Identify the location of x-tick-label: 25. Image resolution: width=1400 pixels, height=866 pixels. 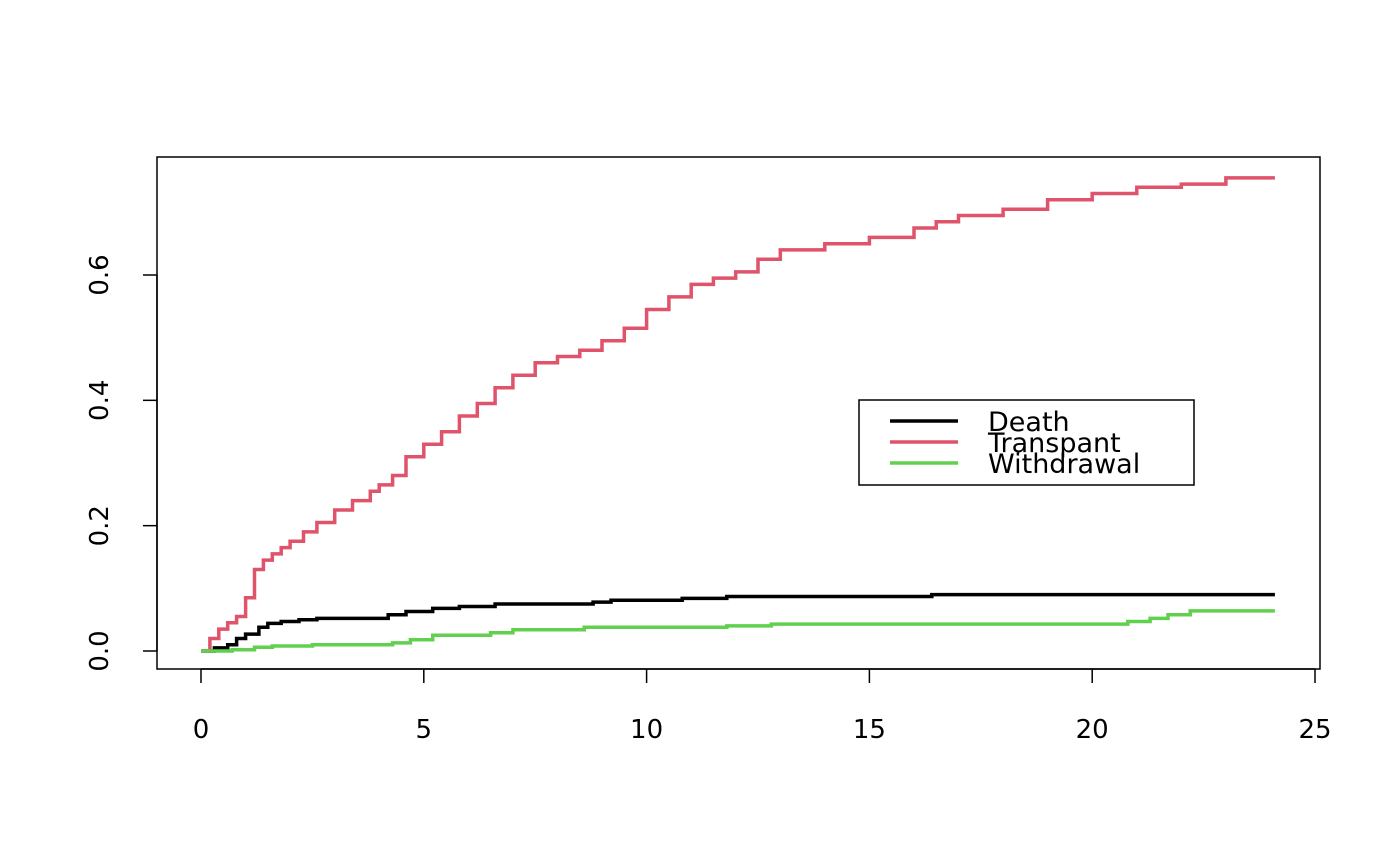
(1314, 730).